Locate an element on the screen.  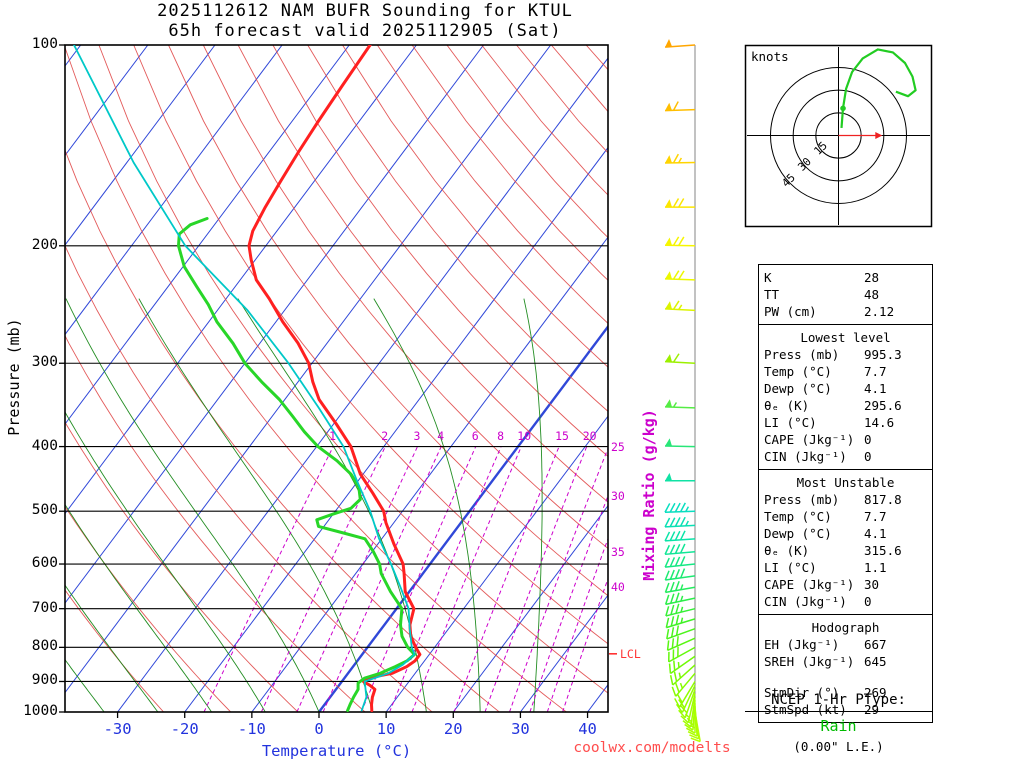
stat-row: EH (Jkg⁻¹) 667 is located at coordinates (845, 644).